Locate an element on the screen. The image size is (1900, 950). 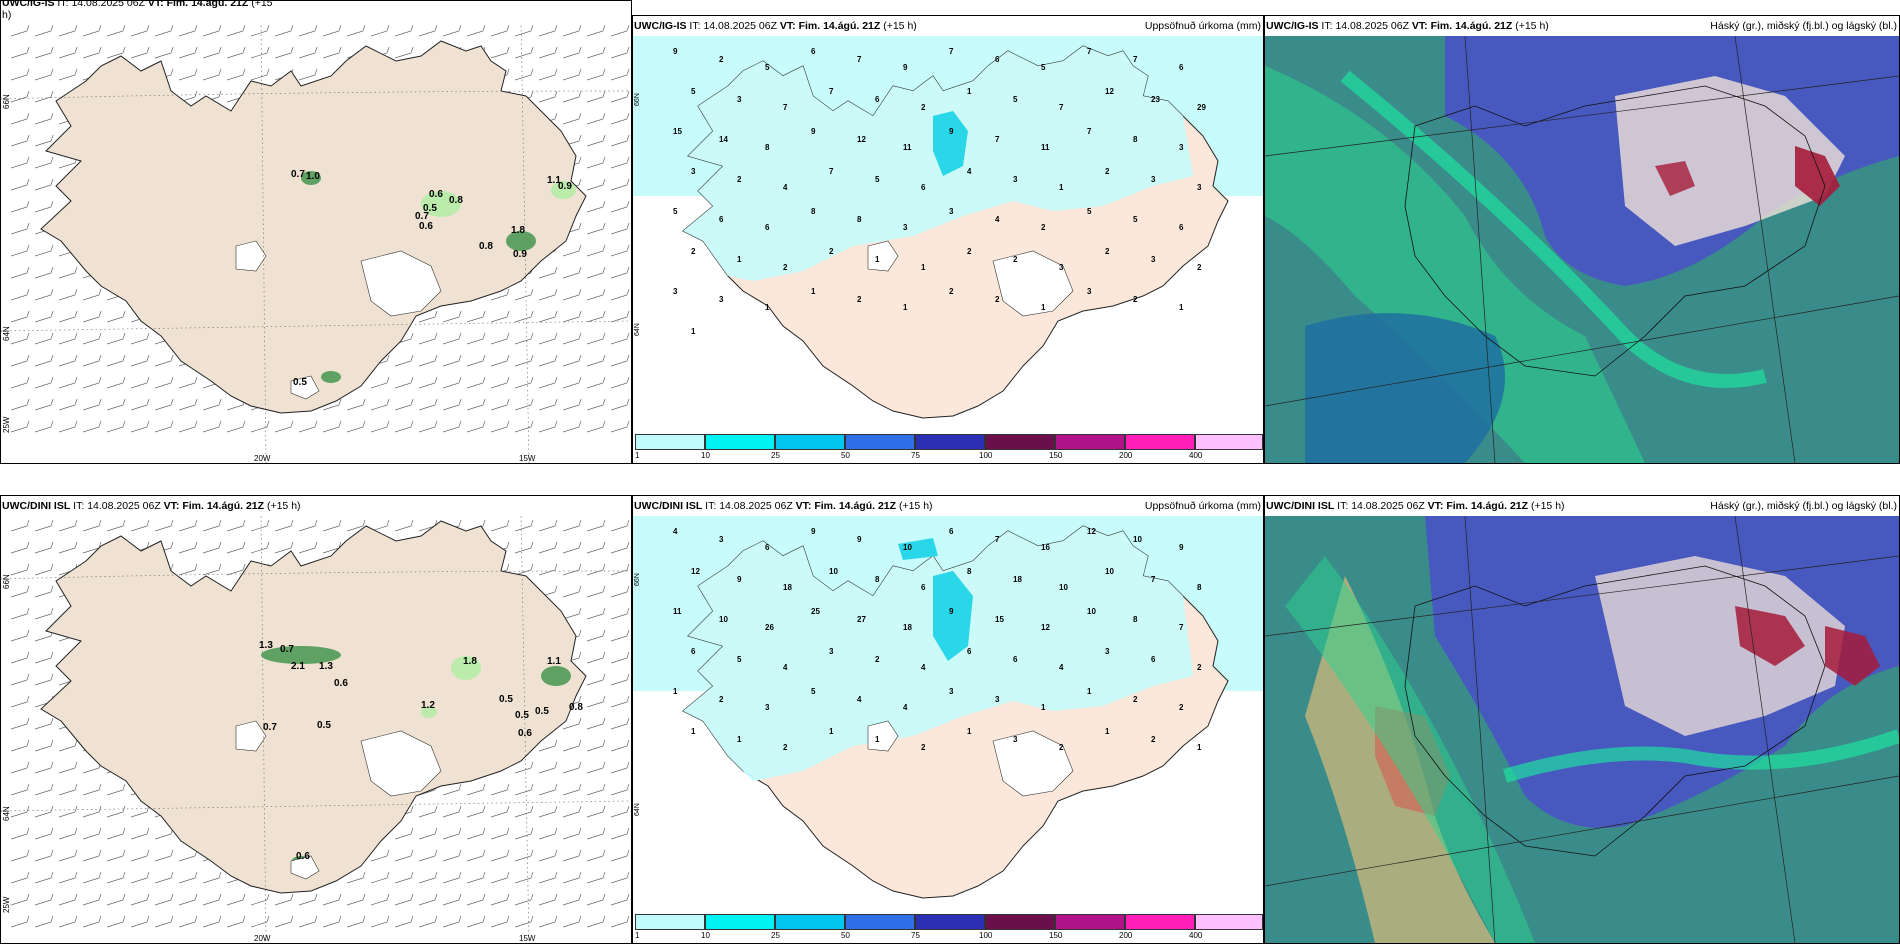
it-label: IT: is located at coordinates (1343, 506).